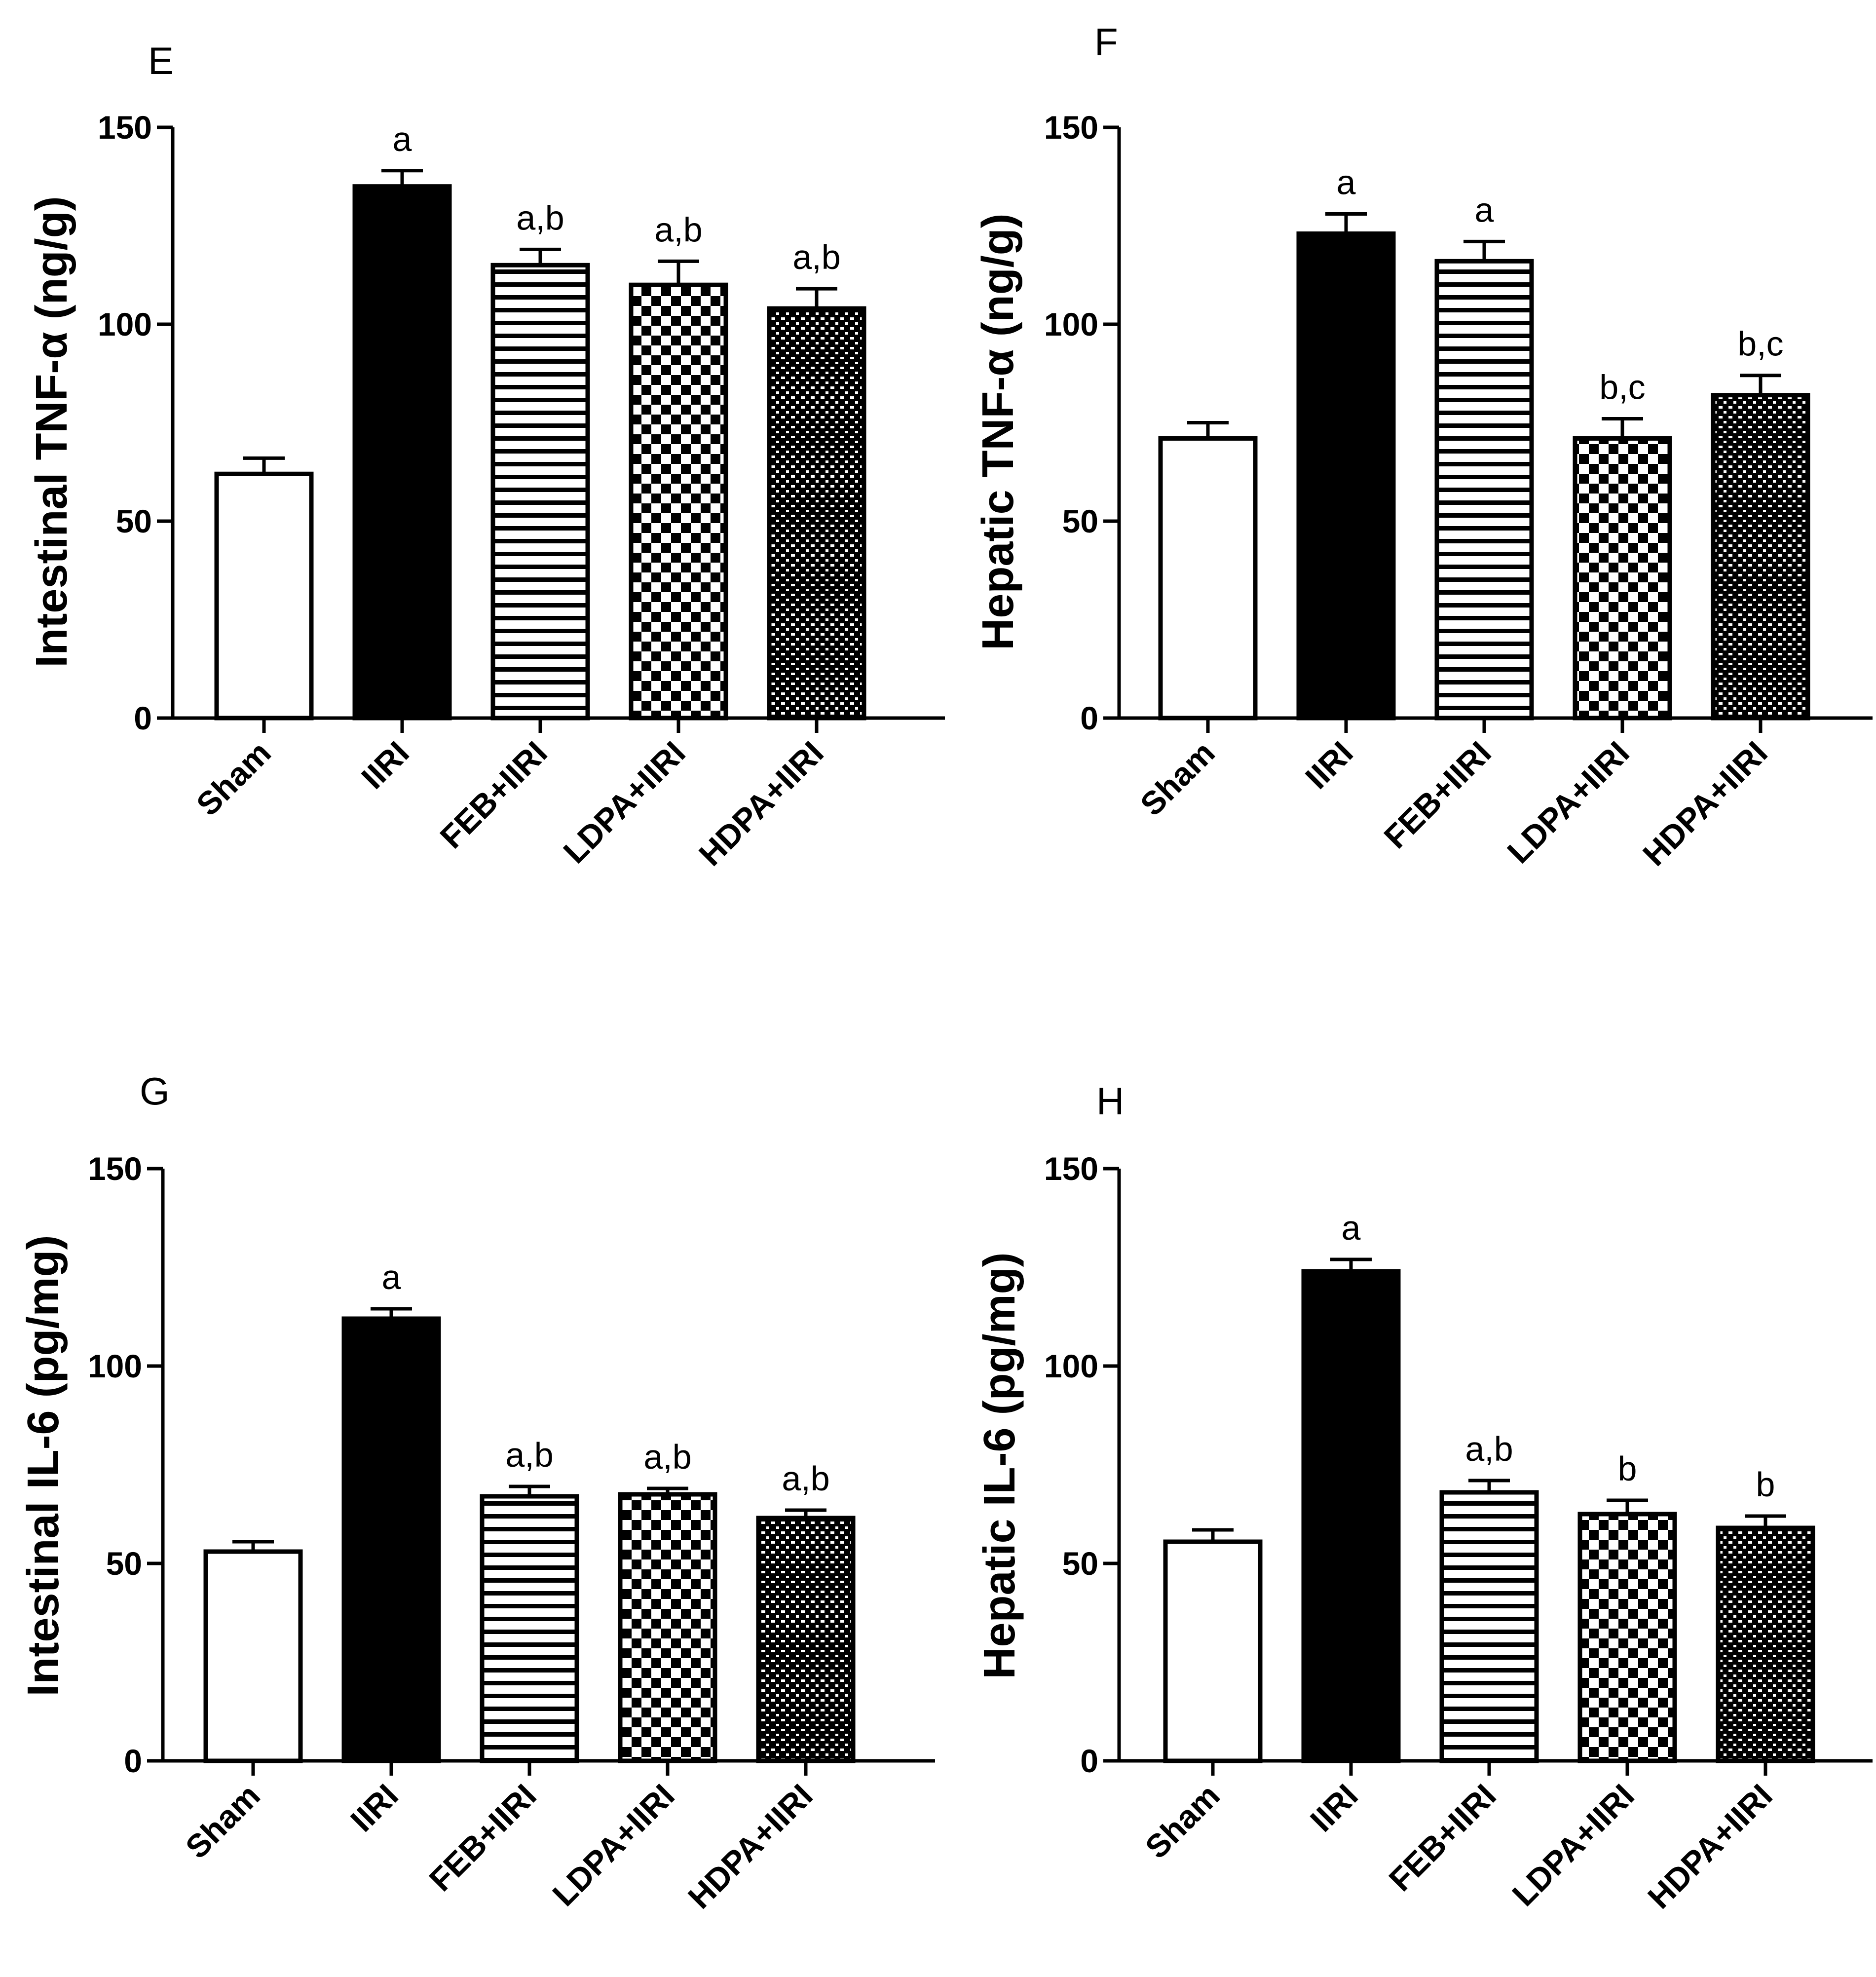 Image resolution: width=1876 pixels, height=1977 pixels. Describe the element at coordinates (998, 432) in the screenshot. I see `y-axis-label: Hepatic TNF-α (ng/g)` at that location.